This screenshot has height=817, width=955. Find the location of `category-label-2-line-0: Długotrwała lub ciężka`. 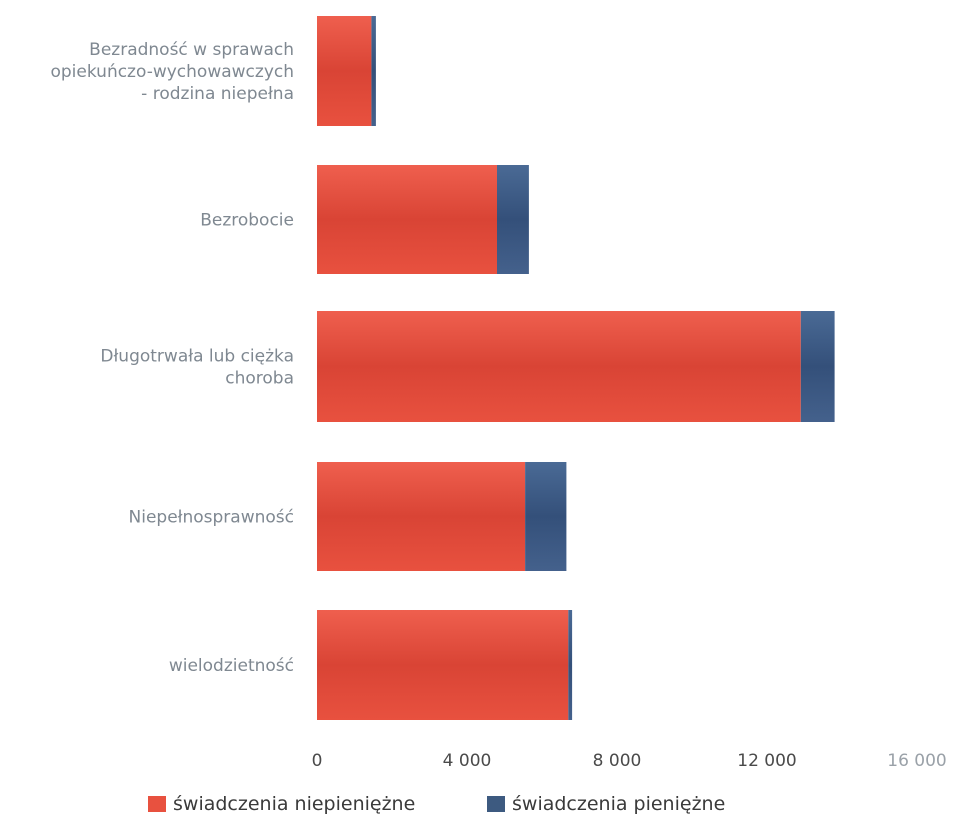

category-label-2-line-0: Długotrwała lub ciężka is located at coordinates (197, 357).